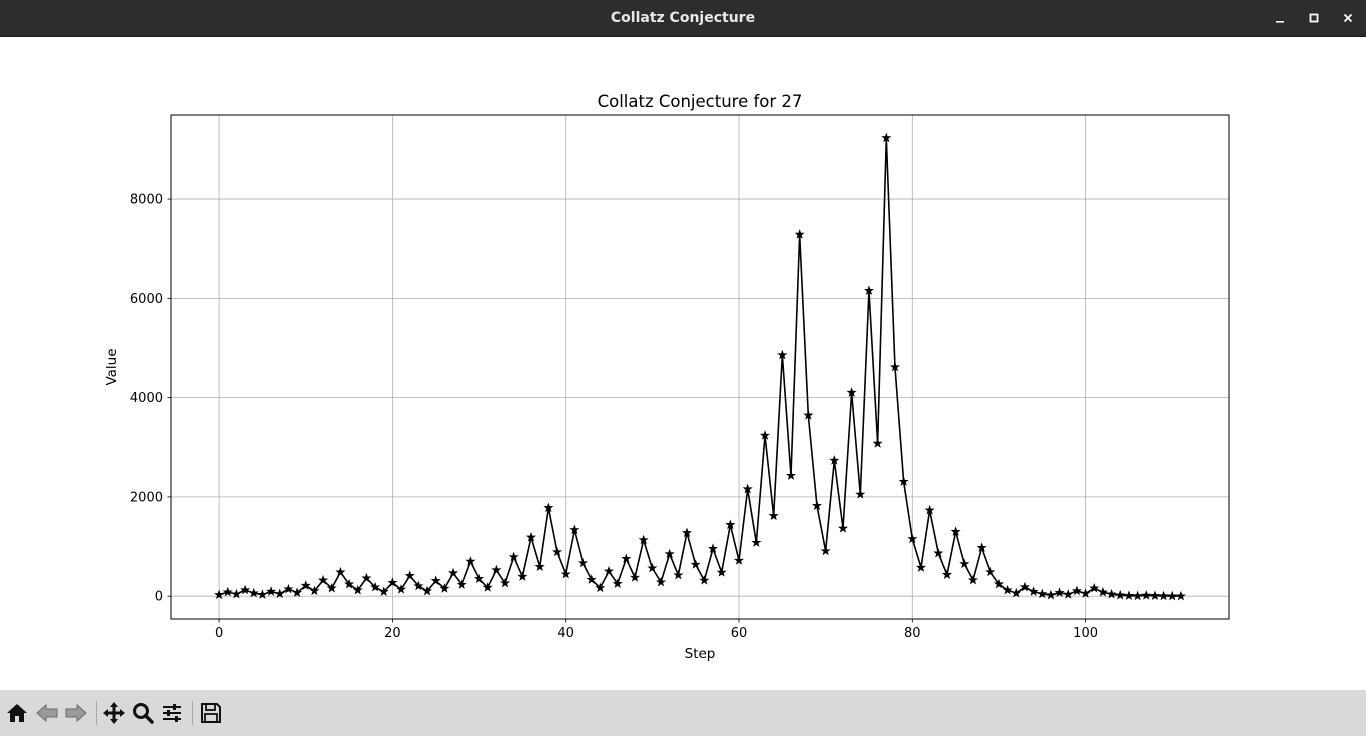  Describe the element at coordinates (96, 713) in the screenshot. I see `toolbar-separator` at that location.